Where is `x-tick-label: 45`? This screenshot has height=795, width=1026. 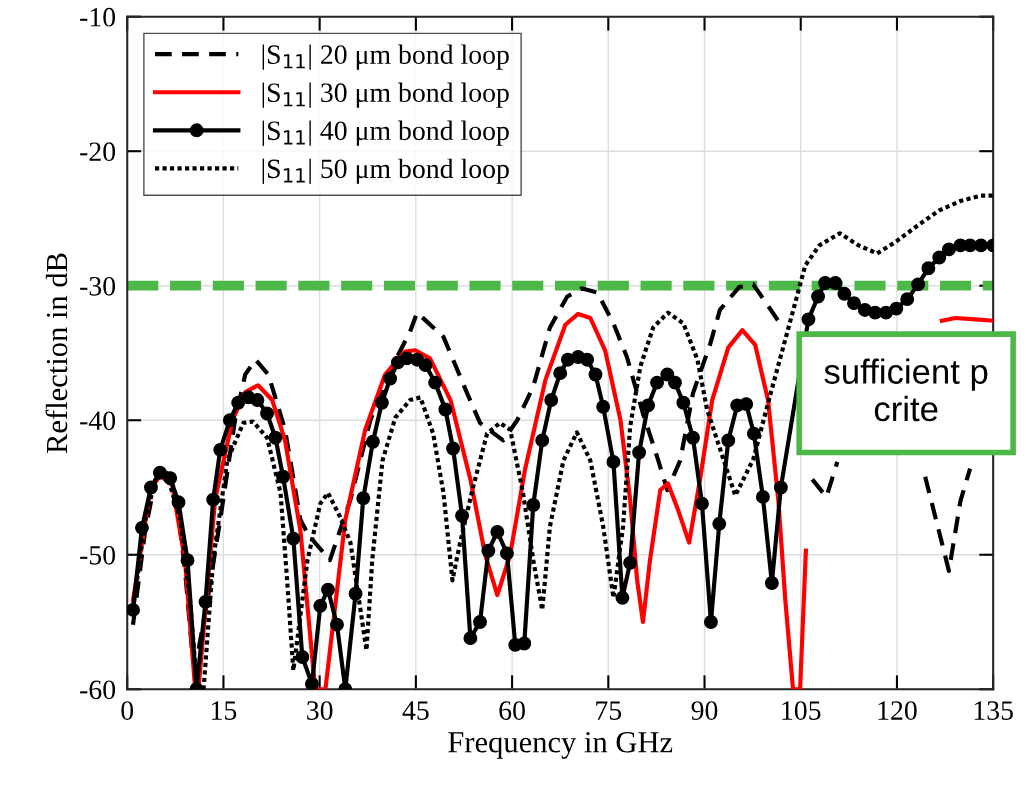
x-tick-label: 45 is located at coordinates (415, 710).